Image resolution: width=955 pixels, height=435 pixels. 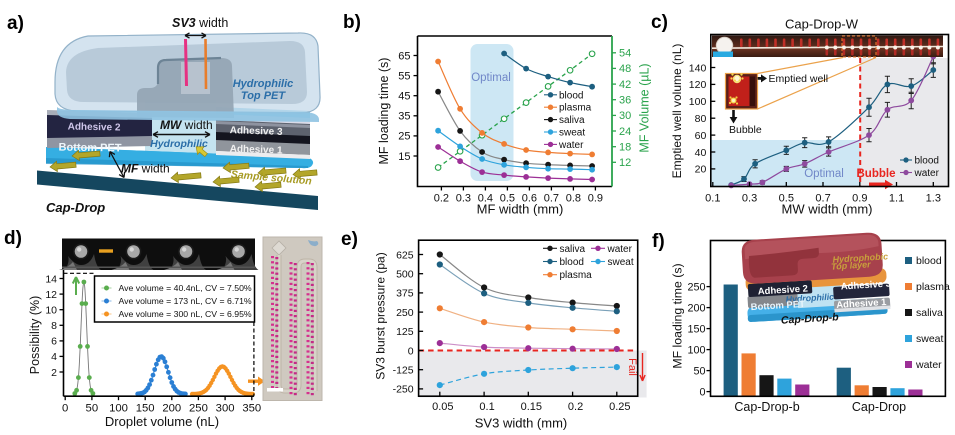 What do you see at coordinates (405, 275) in the screenshot?
I see `svg-text: 500` at bounding box center [405, 275].